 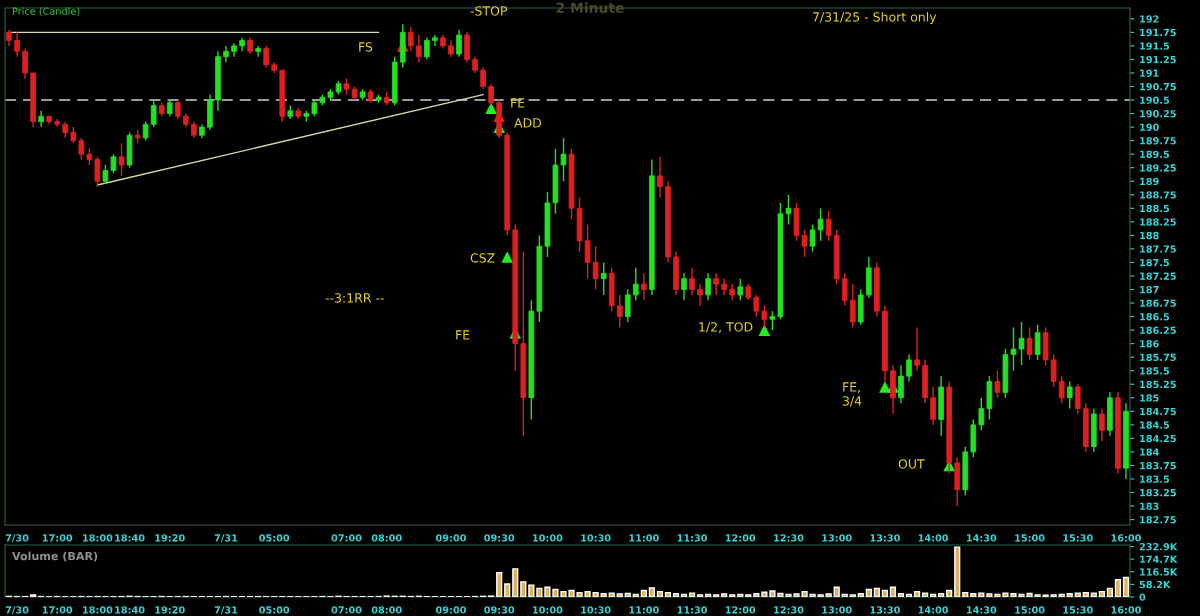 What do you see at coordinates (740, 538) in the screenshot?
I see `x-tick-label: 12:00` at bounding box center [740, 538].